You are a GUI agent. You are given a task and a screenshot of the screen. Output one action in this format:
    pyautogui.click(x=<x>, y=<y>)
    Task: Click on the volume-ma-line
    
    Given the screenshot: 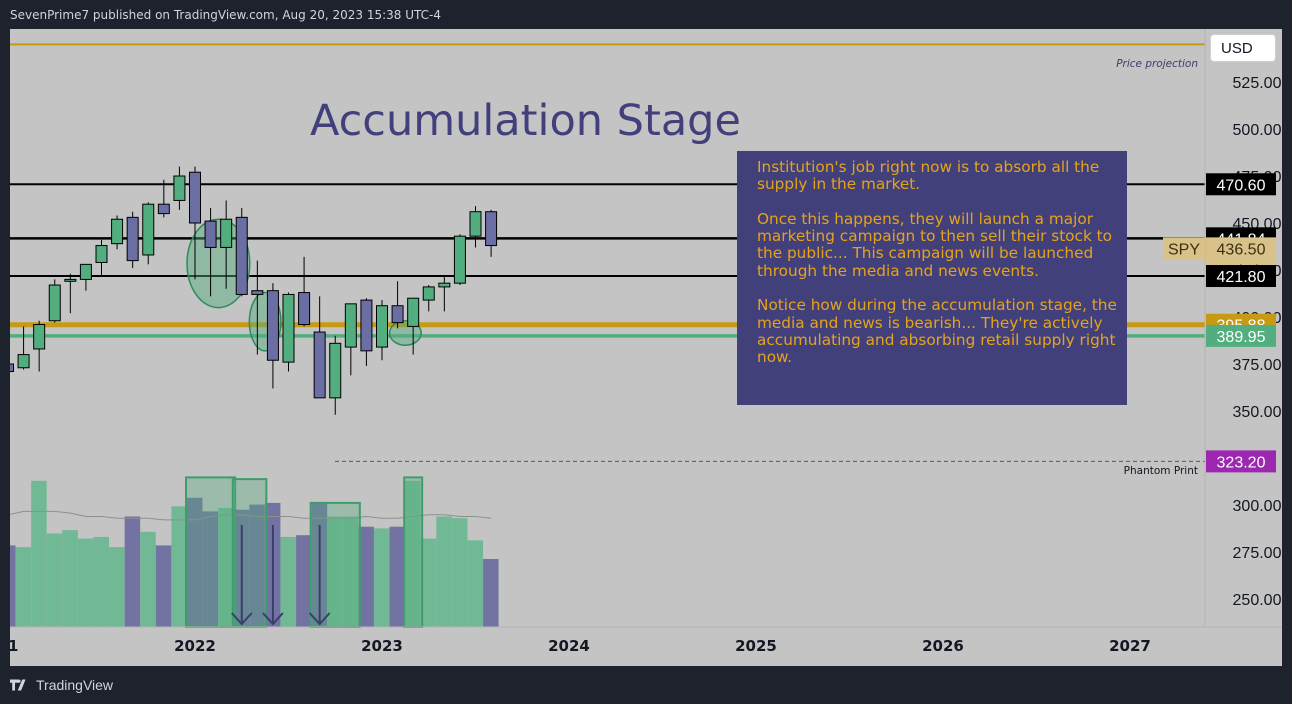 What is the action you would take?
    pyautogui.click(x=251, y=515)
    